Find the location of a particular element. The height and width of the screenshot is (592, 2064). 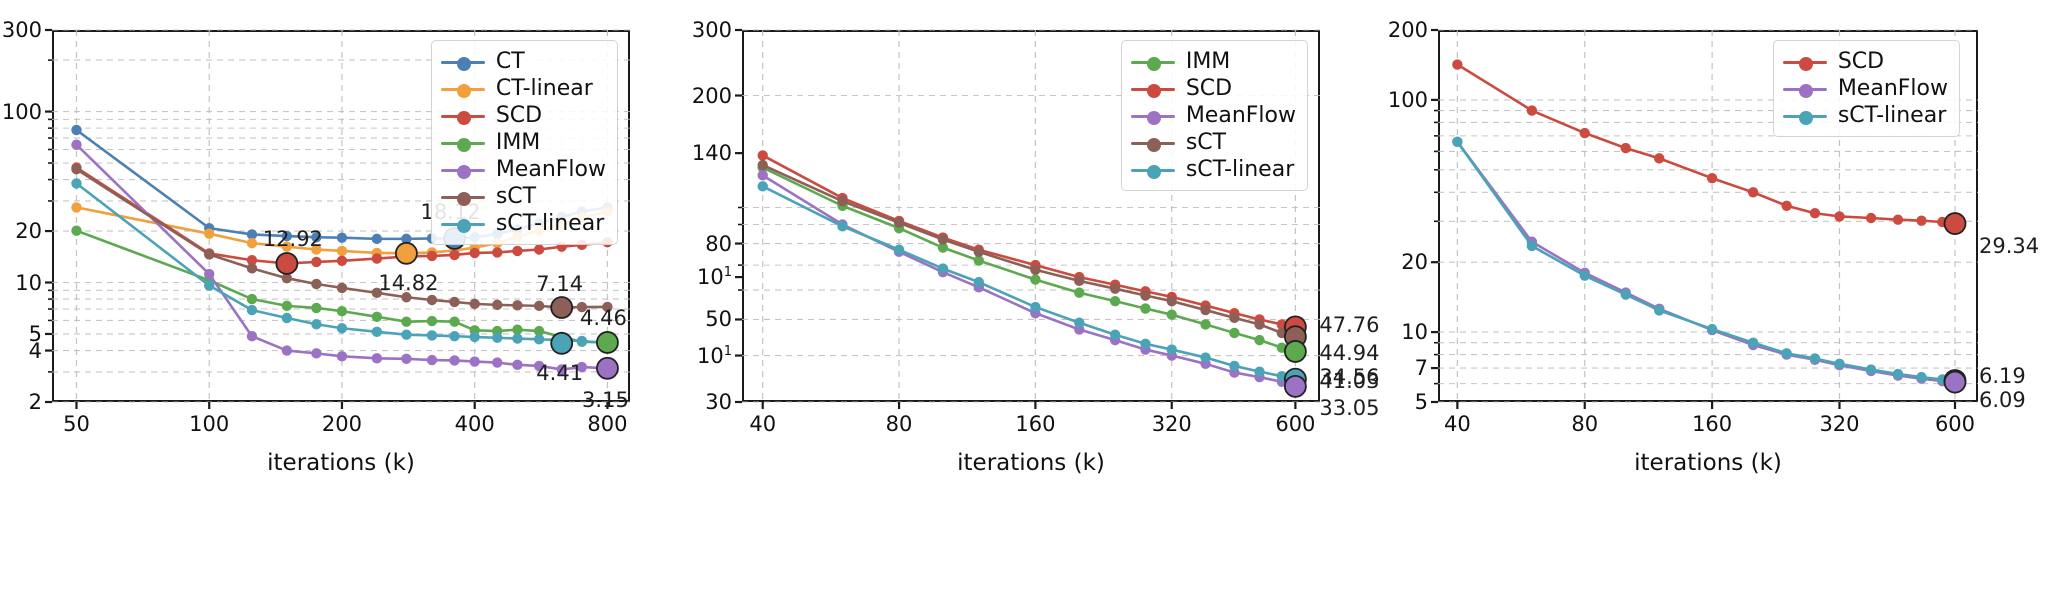

series-scd is located at coordinates (1706, 144).